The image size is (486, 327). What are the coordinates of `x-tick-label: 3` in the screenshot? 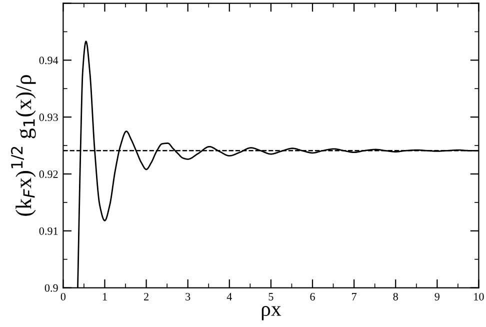 It's located at (188, 296).